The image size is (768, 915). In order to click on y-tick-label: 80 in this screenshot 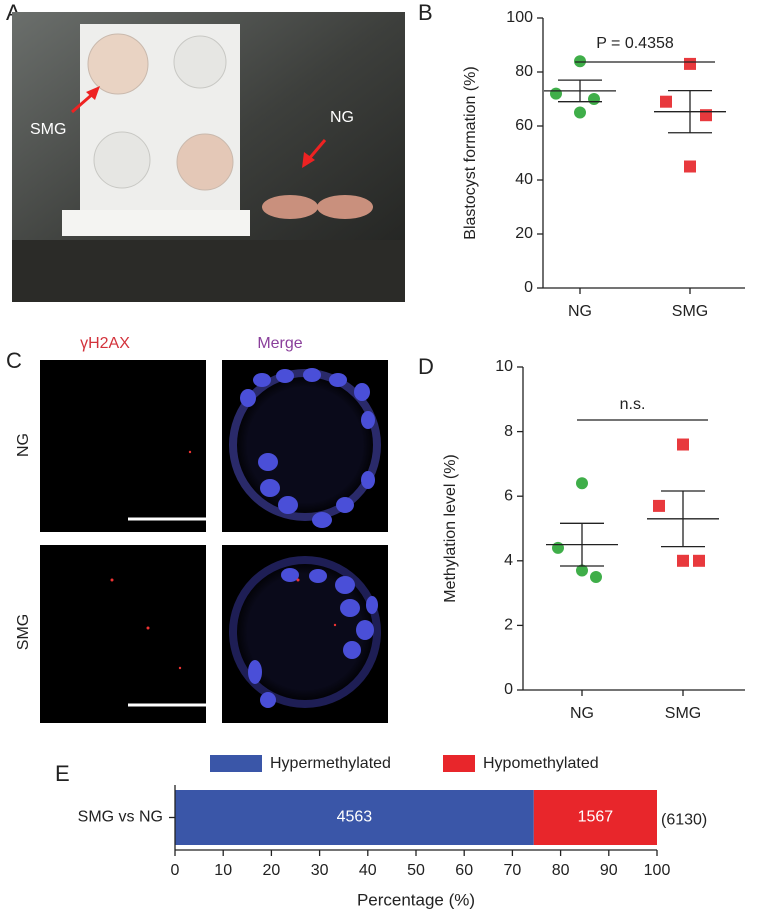, I will do `click(524, 71)`.